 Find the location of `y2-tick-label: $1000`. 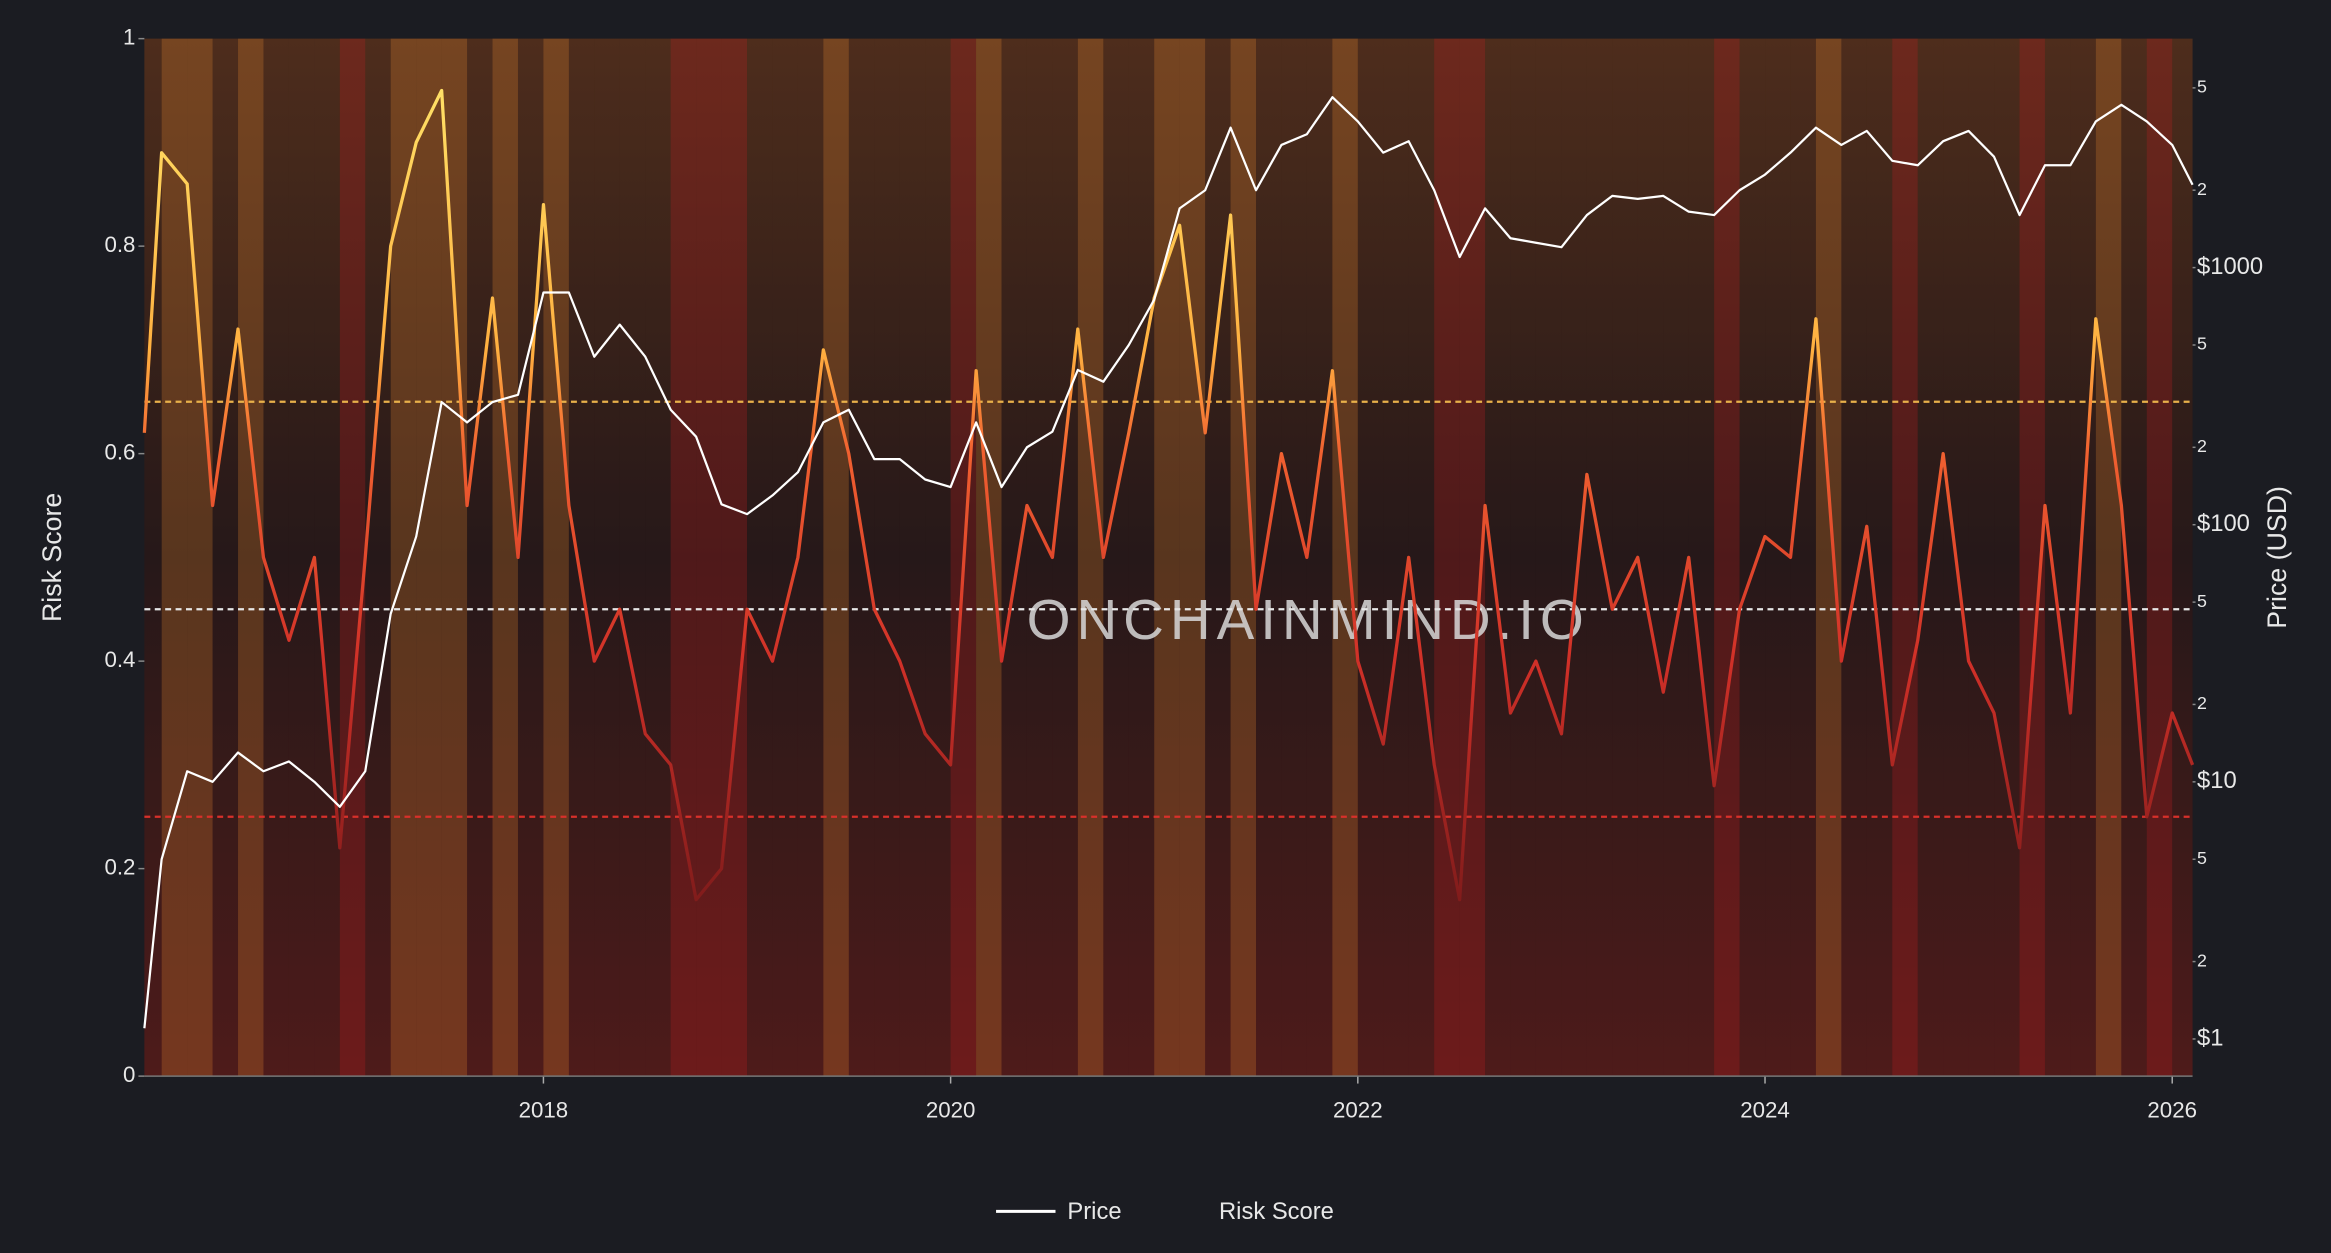

y2-tick-label: $1000 is located at coordinates (2230, 266).